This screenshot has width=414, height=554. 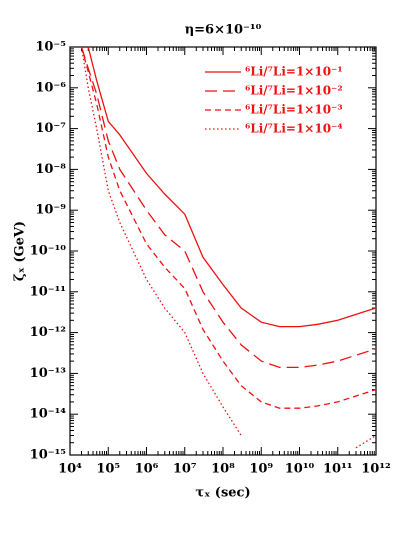 I want to click on y-tick-label: 10⁻⁸, so click(x=50, y=169).